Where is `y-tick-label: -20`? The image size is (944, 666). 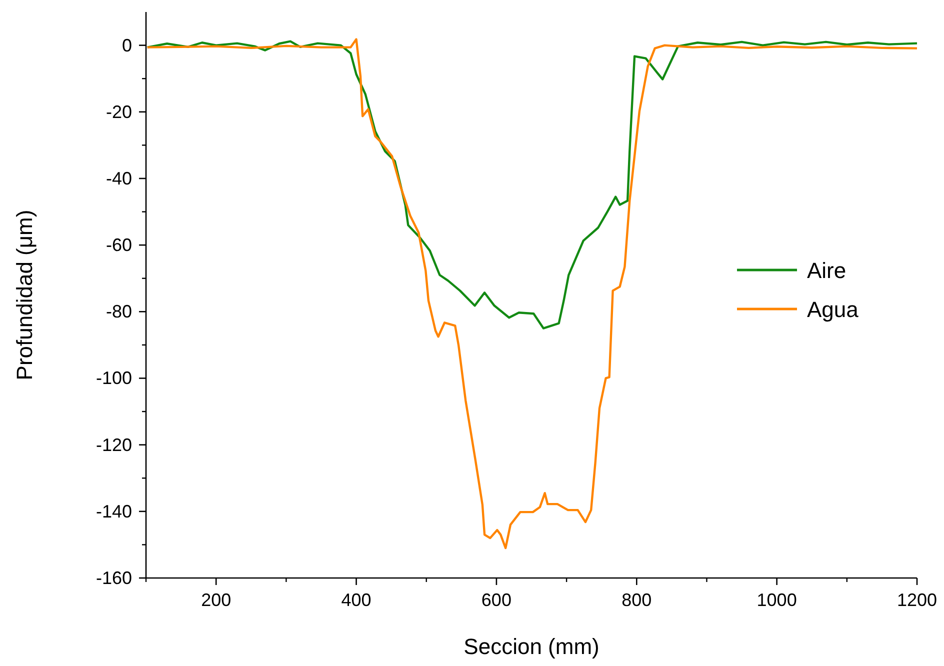
y-tick-label: -20 is located at coordinates (119, 112).